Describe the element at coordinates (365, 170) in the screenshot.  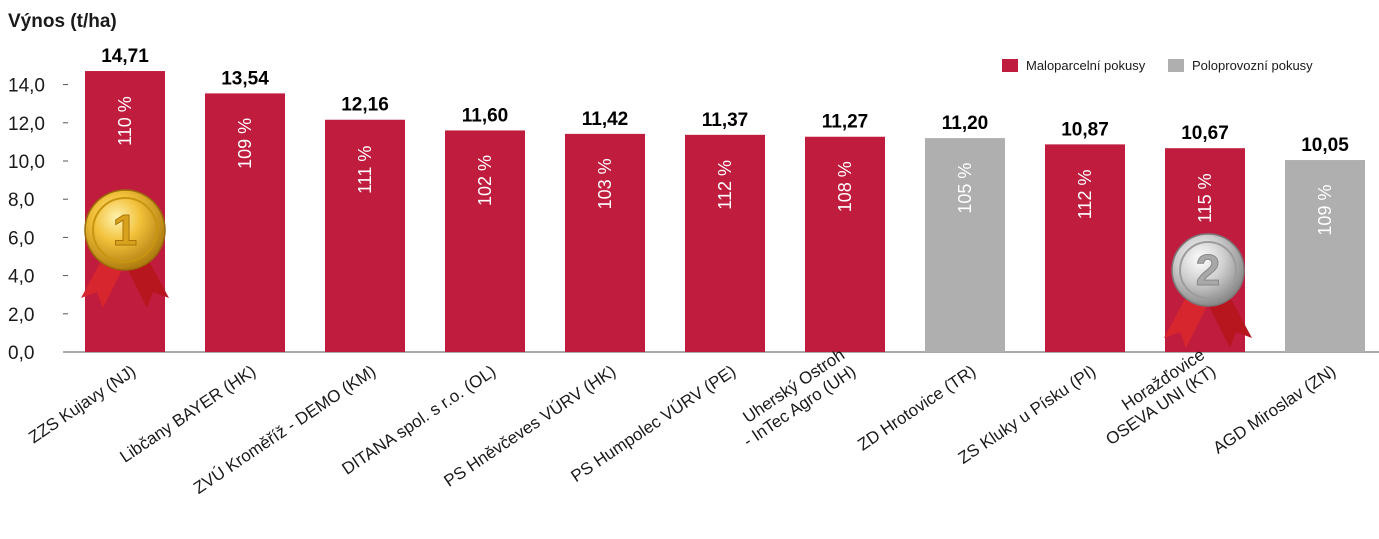
I see `bar-percent-label: 111 %` at that location.